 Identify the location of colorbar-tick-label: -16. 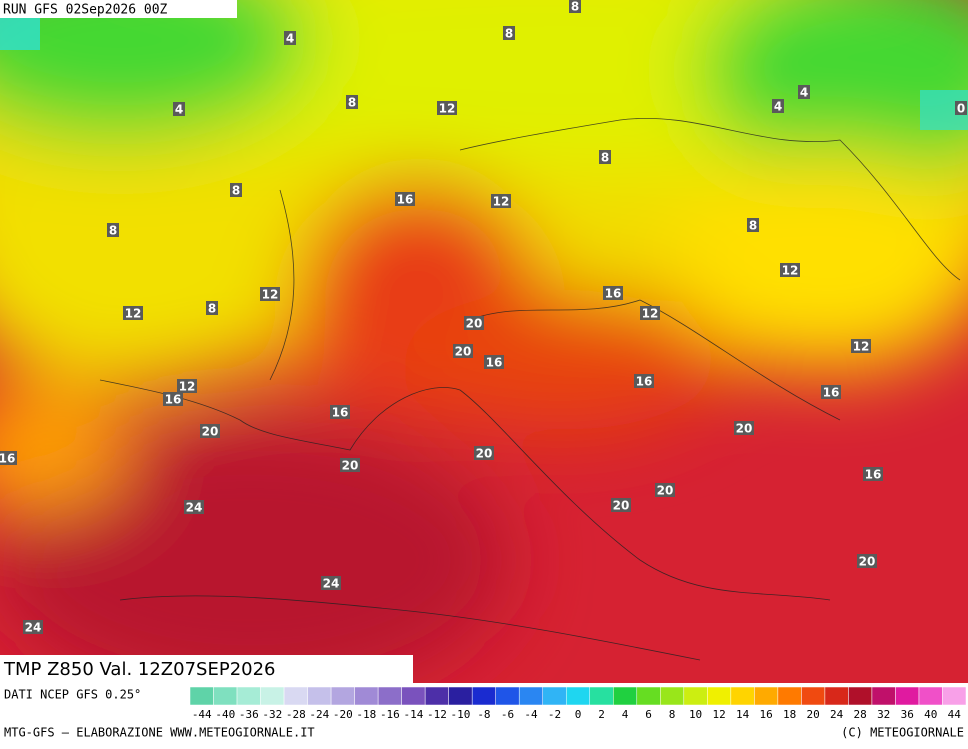
(390, 714).